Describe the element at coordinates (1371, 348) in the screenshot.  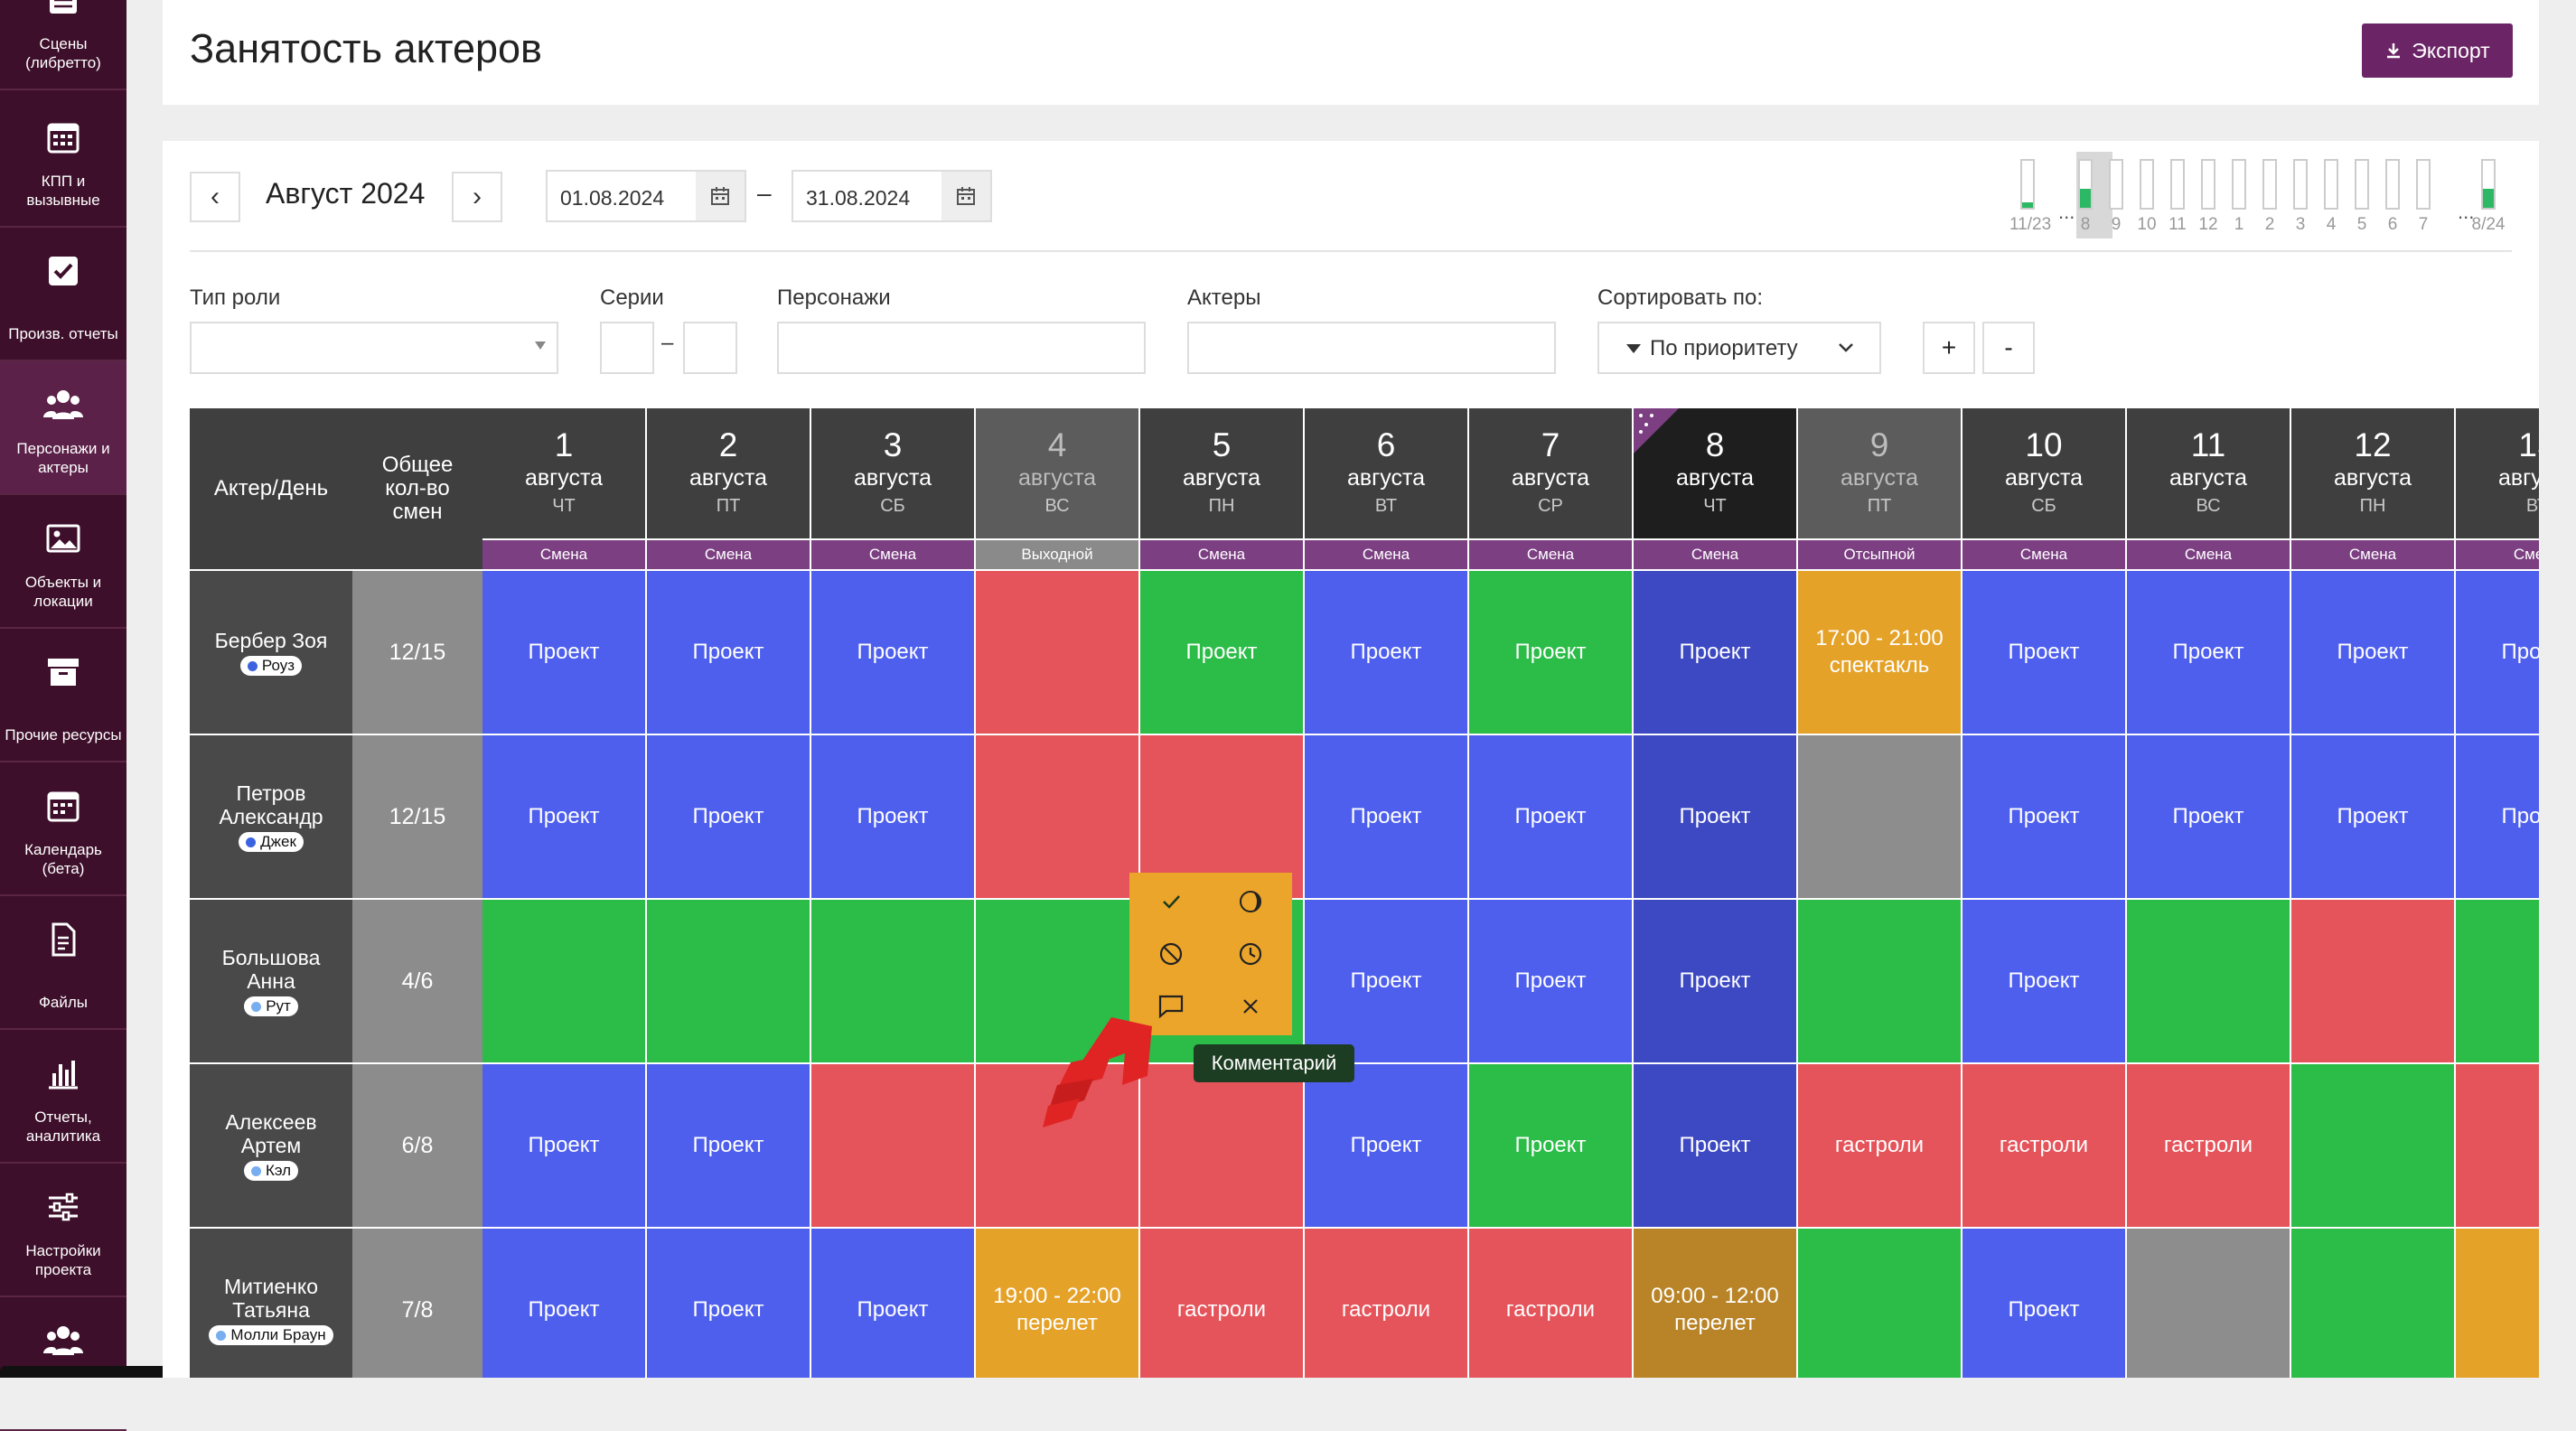
I see `actors-input` at that location.